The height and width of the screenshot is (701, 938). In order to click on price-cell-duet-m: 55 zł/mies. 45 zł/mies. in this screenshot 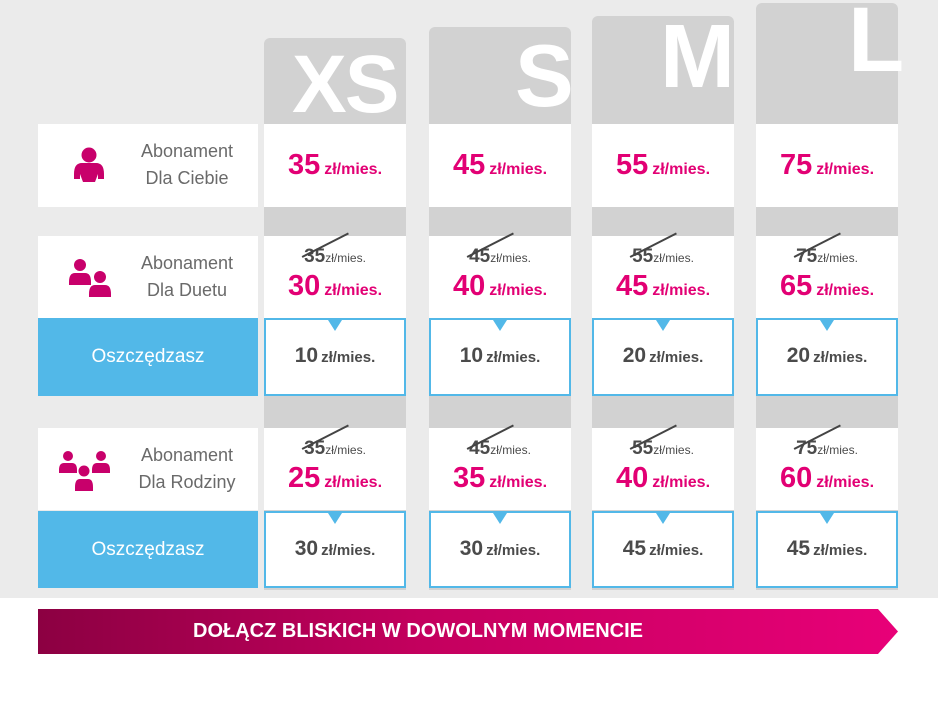, I will do `click(663, 275)`.